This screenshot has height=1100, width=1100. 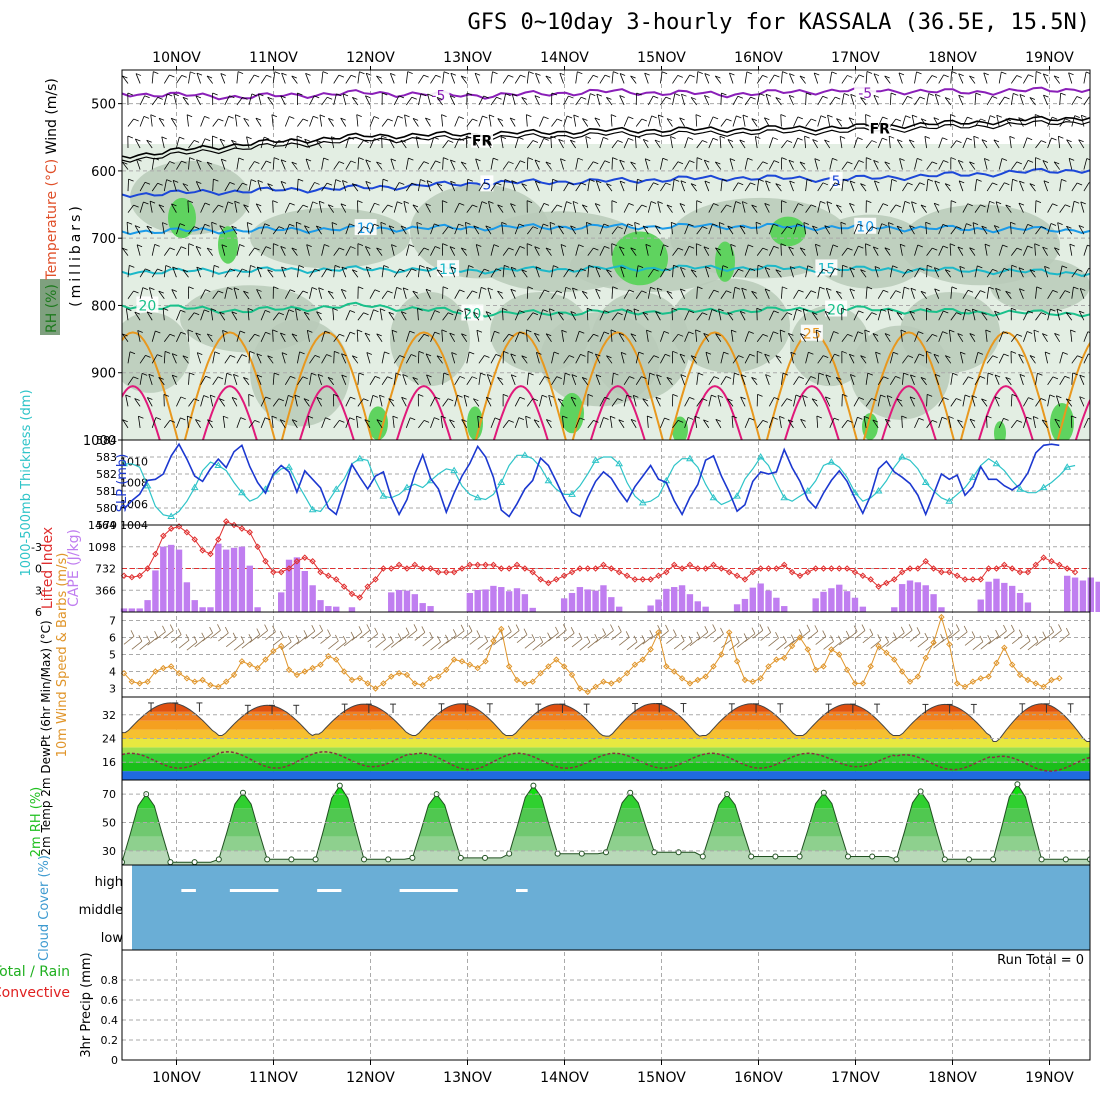 I want to click on wind-tick-label: 6, so click(x=112, y=638).